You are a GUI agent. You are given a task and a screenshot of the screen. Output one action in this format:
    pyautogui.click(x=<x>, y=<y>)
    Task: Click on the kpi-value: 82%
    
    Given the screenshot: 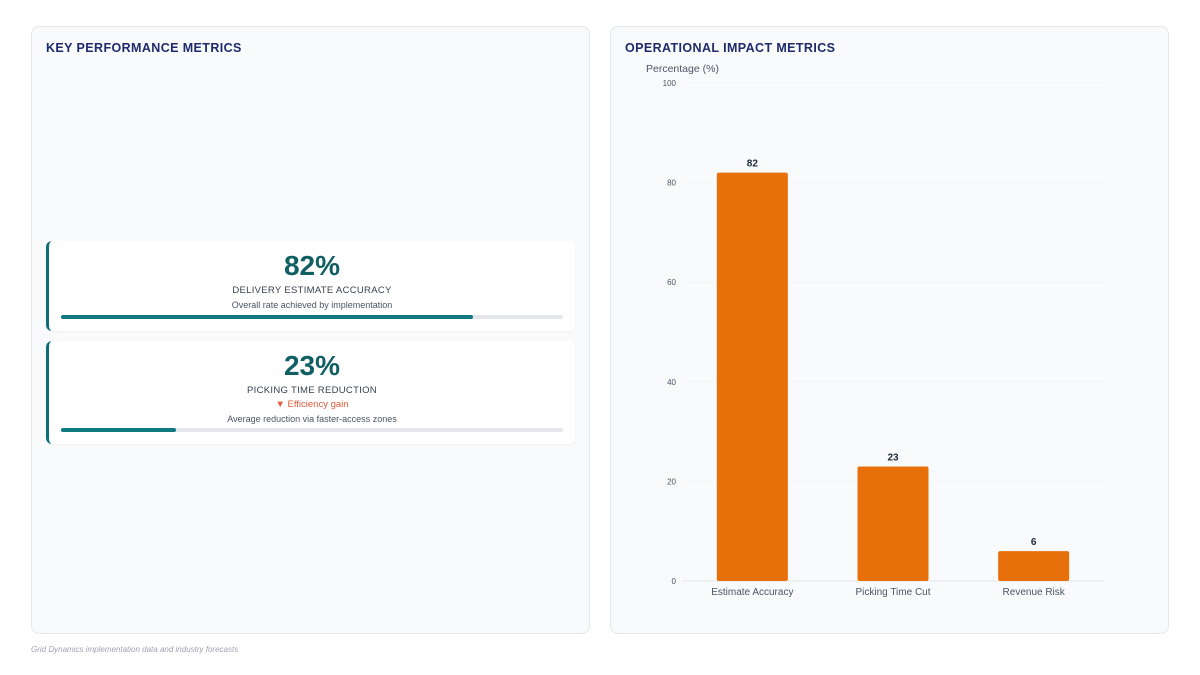 What is the action you would take?
    pyautogui.click(x=312, y=265)
    